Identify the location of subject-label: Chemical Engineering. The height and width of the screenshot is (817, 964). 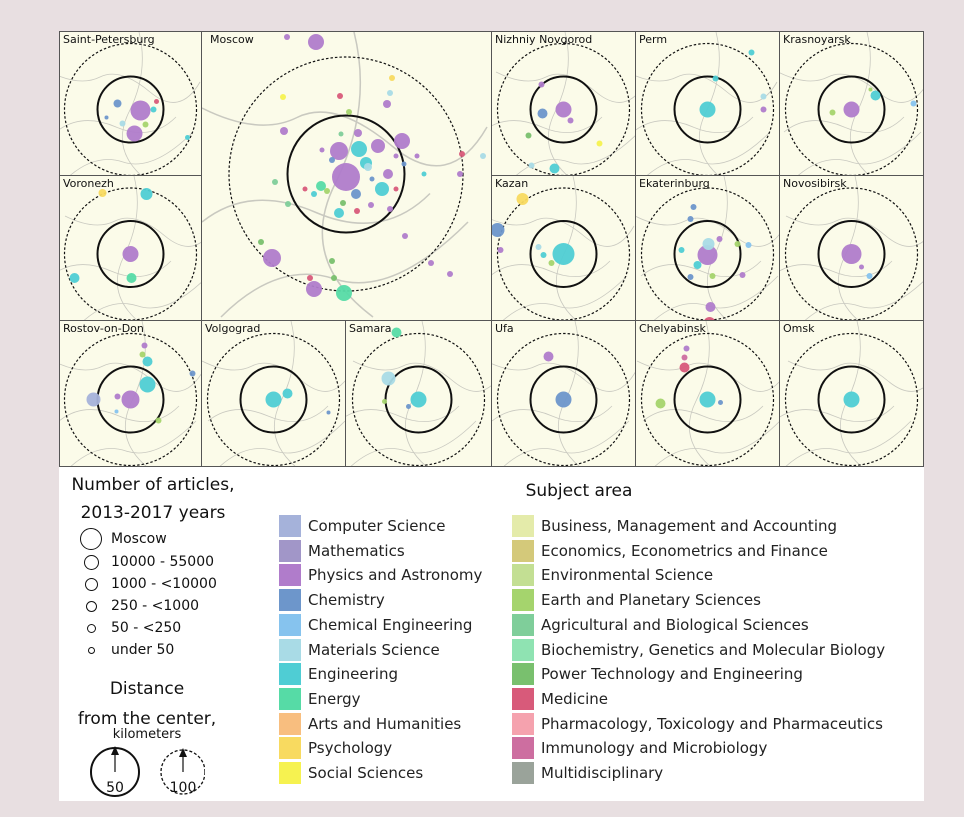
(390, 624).